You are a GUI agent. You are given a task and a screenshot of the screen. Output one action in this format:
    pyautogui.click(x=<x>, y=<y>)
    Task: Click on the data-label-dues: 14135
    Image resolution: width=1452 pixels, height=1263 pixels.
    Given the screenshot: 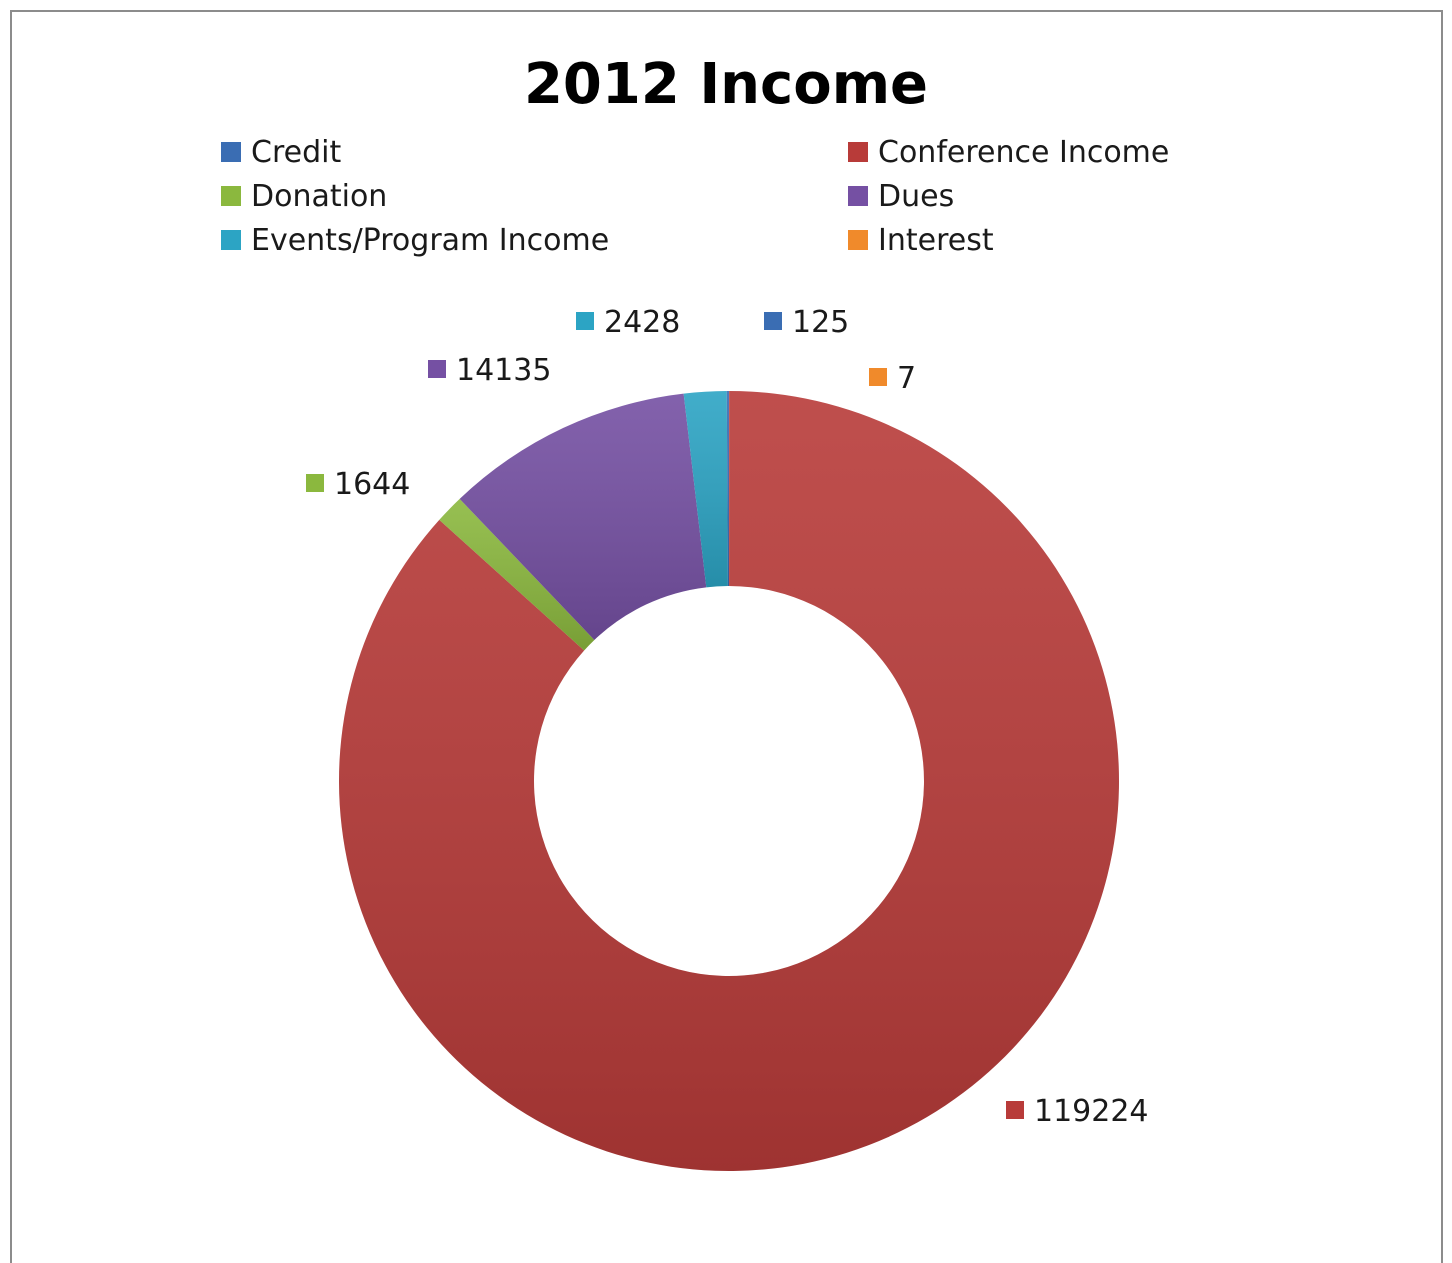 What is the action you would take?
    pyautogui.click(x=489, y=370)
    